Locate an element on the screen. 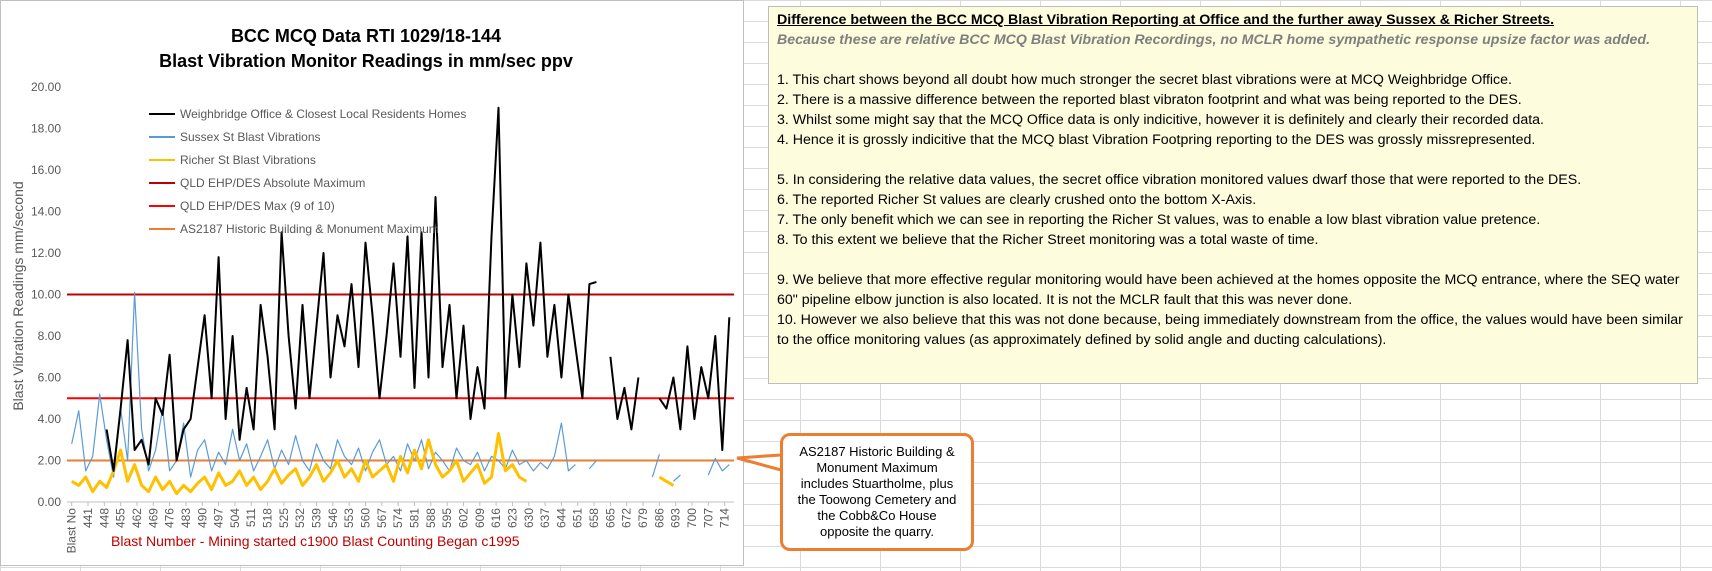 The width and height of the screenshot is (1712, 571). x-tick-label: 539 is located at coordinates (317, 518).